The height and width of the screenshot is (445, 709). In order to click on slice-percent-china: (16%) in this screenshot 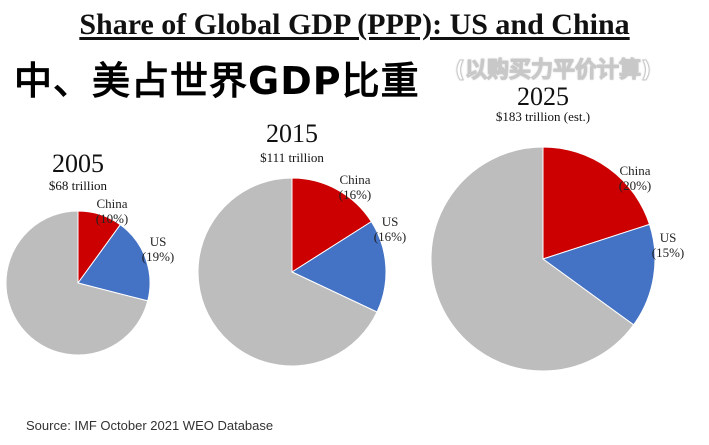, I will do `click(355, 194)`.